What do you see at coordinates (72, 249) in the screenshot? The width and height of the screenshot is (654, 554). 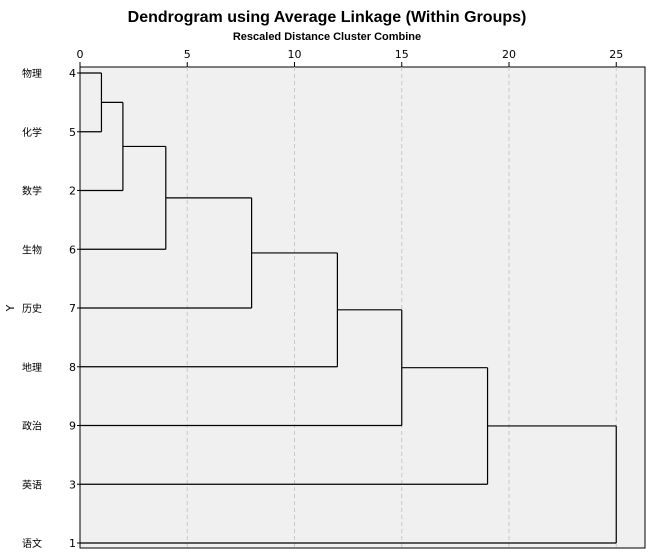 I see `leaf-case-number: 6` at bounding box center [72, 249].